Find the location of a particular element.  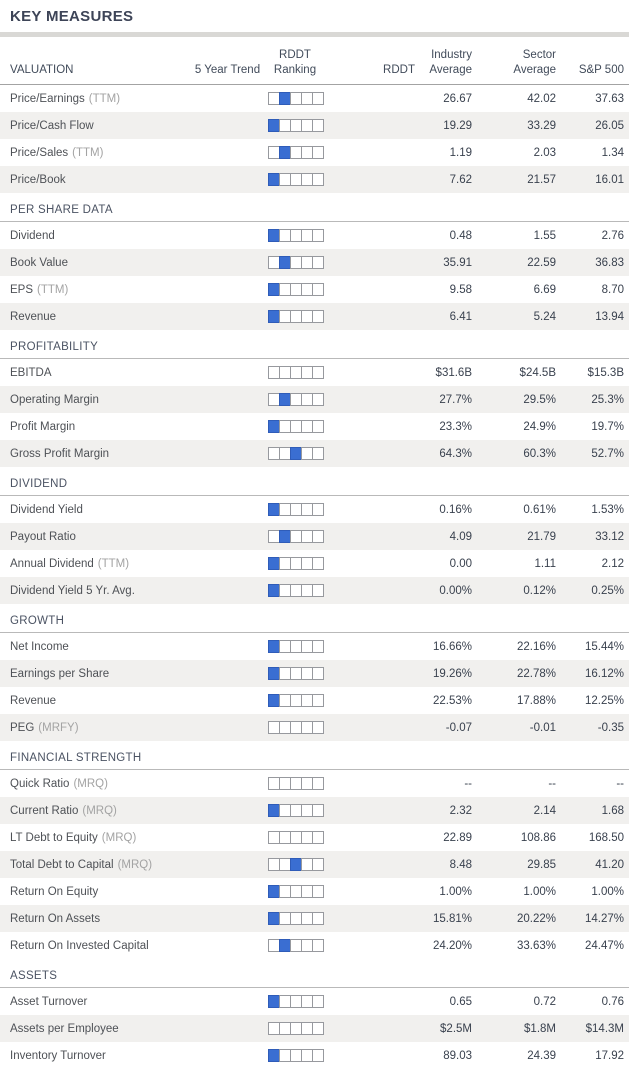

metric-label: Assets per Employee is located at coordinates (64, 1028).